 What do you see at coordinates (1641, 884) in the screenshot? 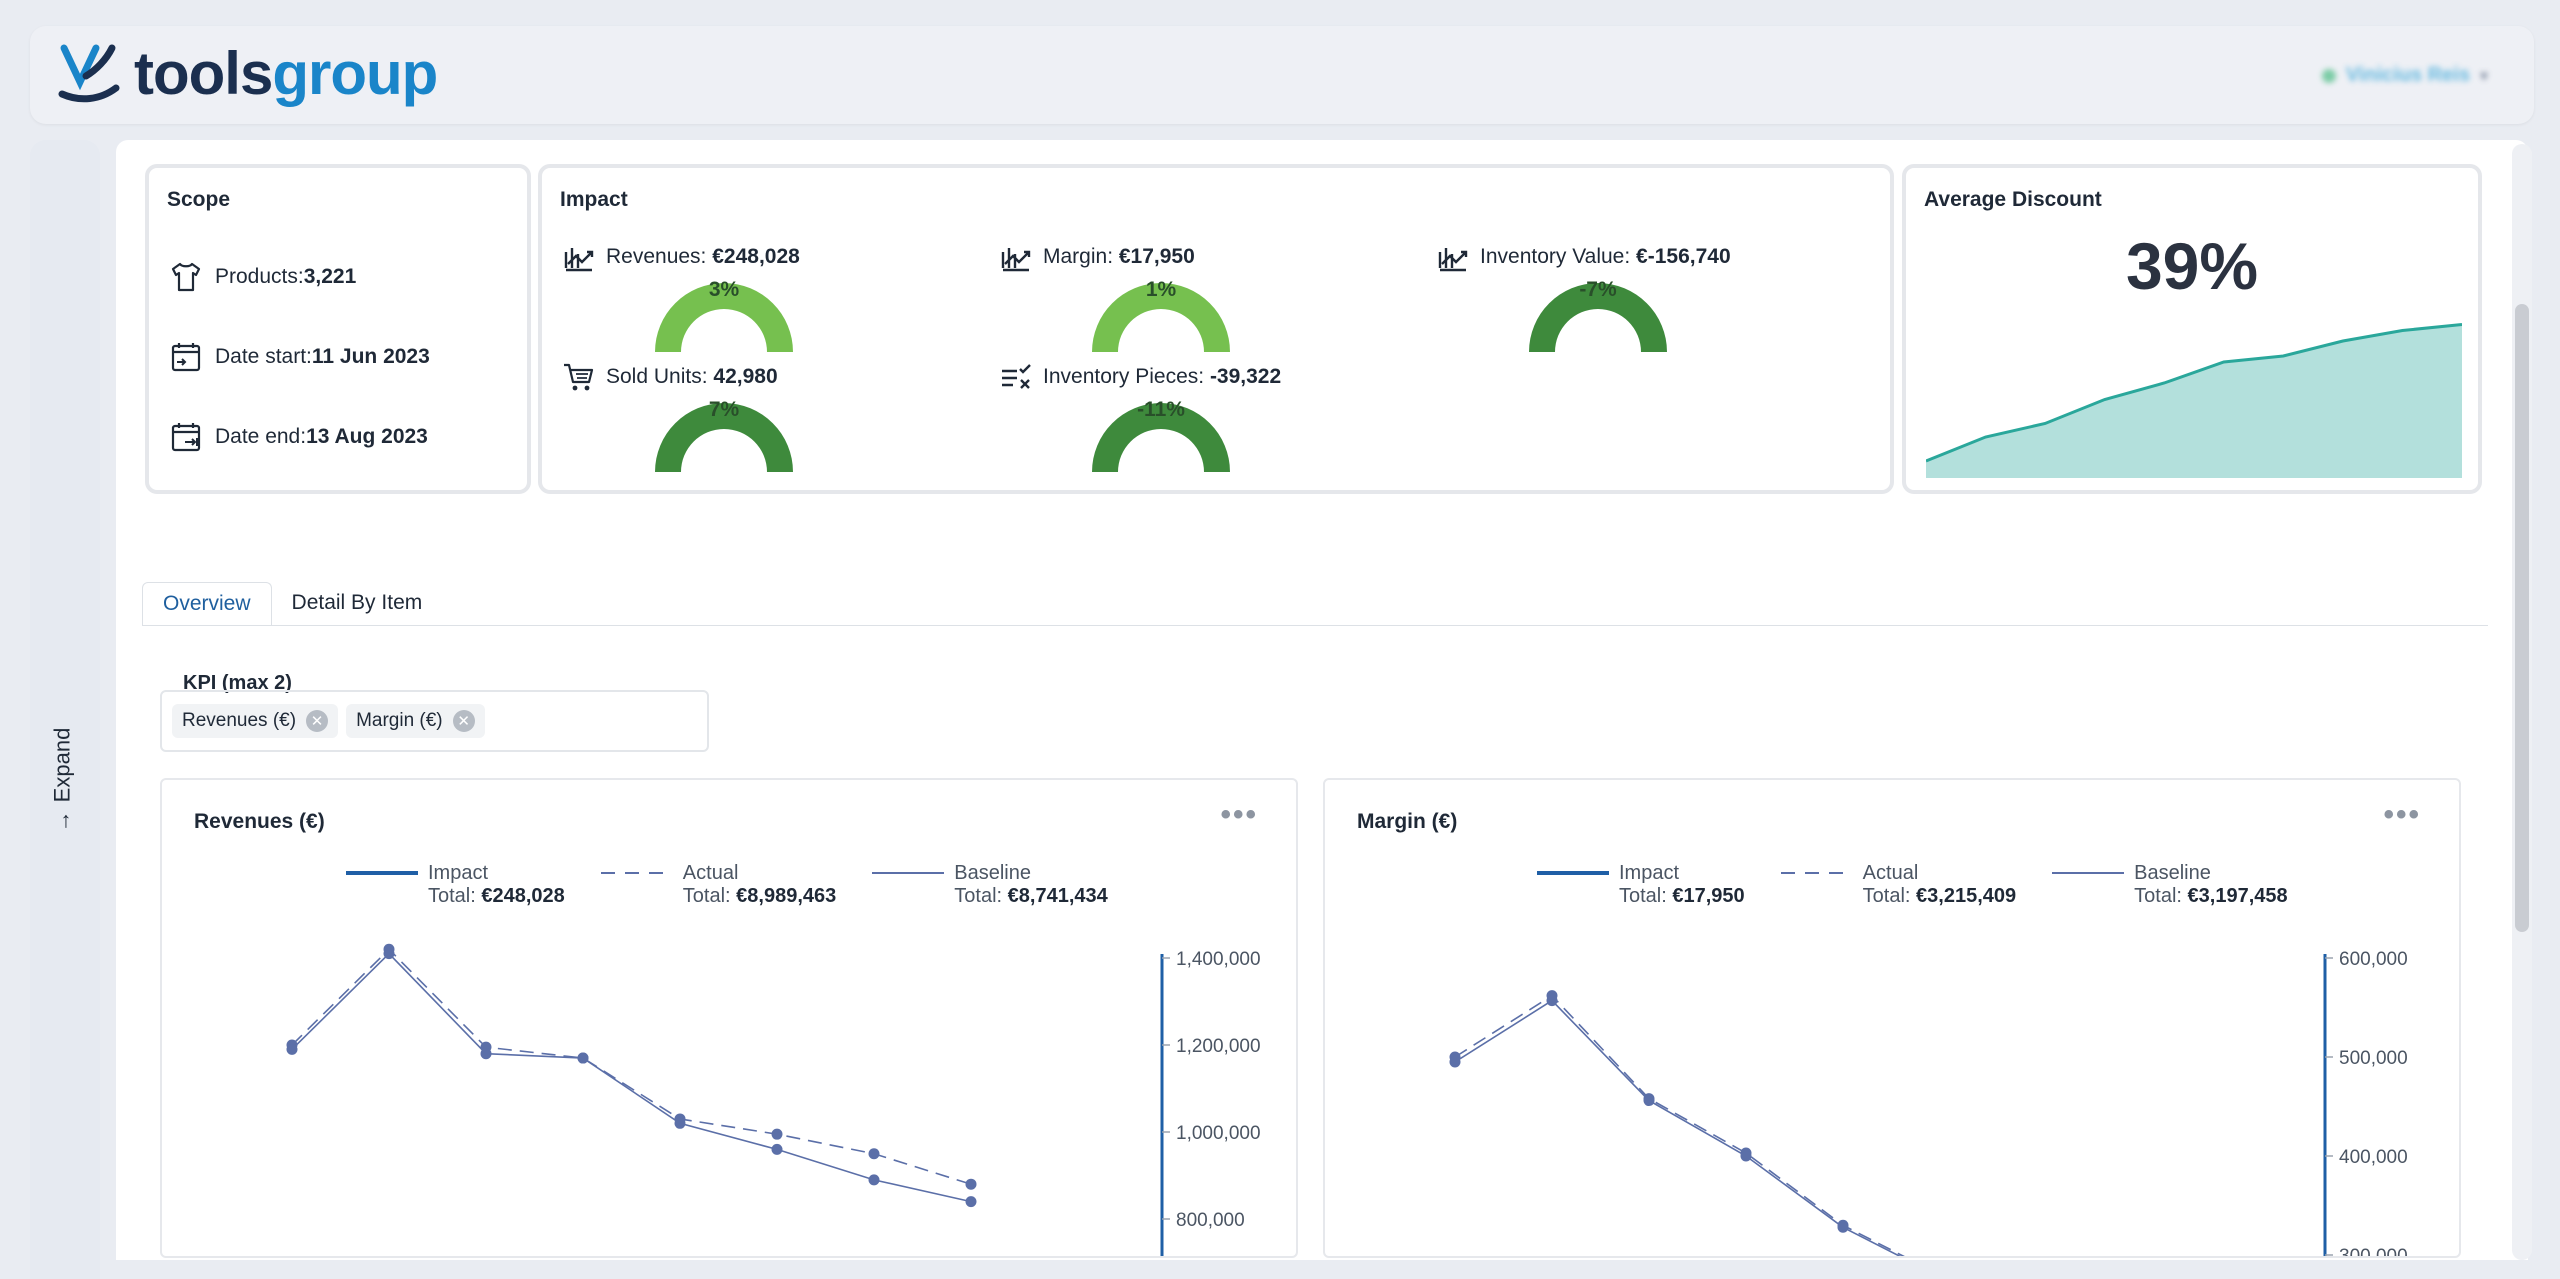
I see `legend-impact: Impact Total: €17,950` at bounding box center [1641, 884].